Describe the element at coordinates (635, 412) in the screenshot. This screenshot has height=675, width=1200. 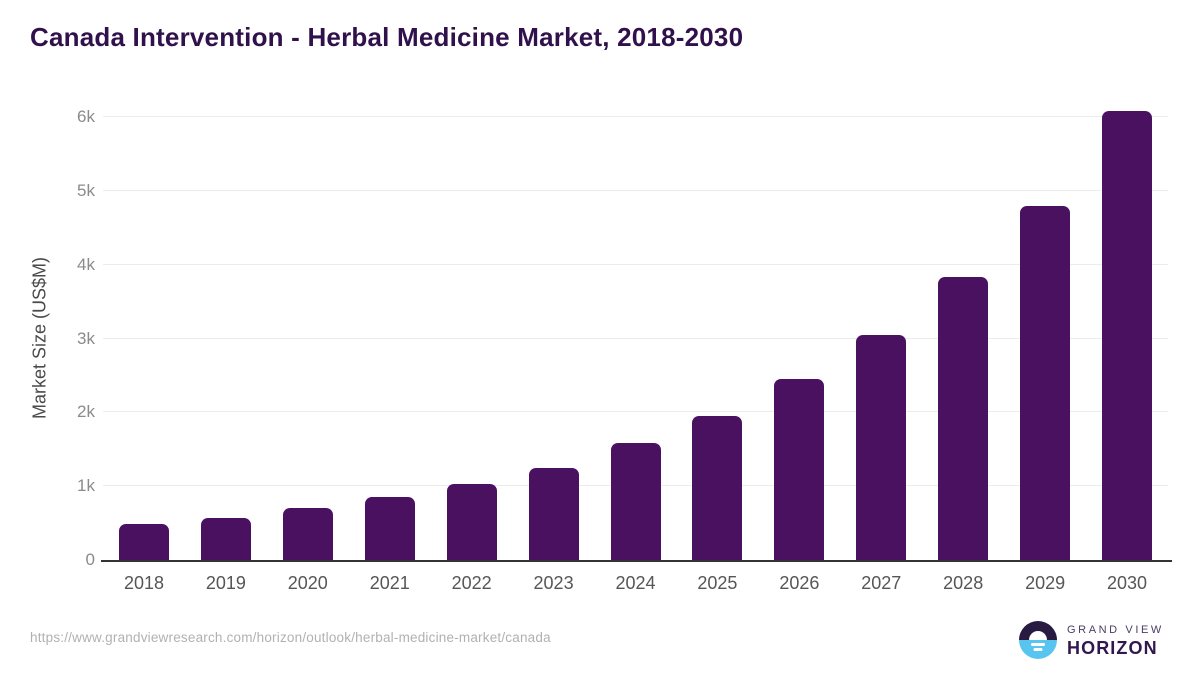
I see `gridline-2k` at that location.